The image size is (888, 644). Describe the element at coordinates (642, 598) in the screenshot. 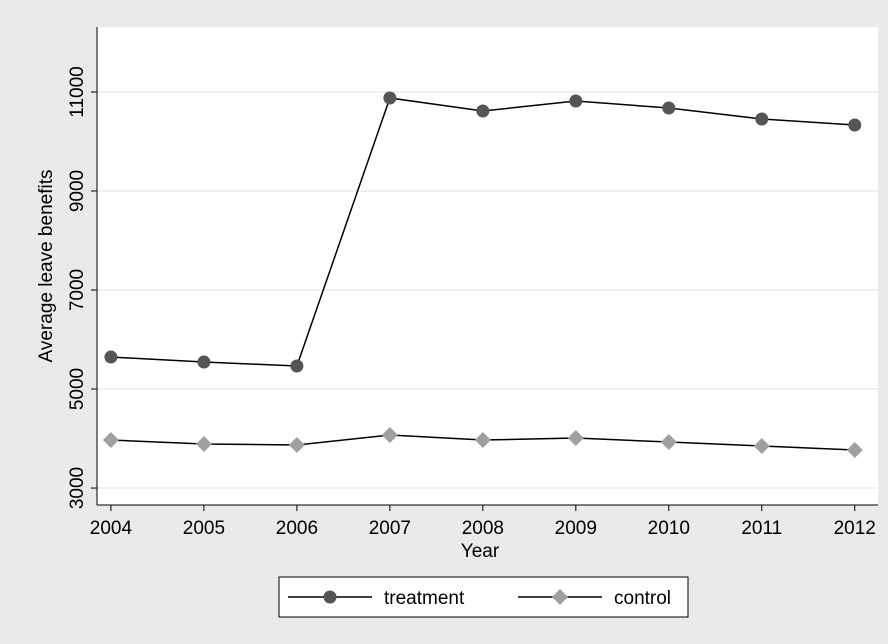

I see `legend-label: control` at that location.